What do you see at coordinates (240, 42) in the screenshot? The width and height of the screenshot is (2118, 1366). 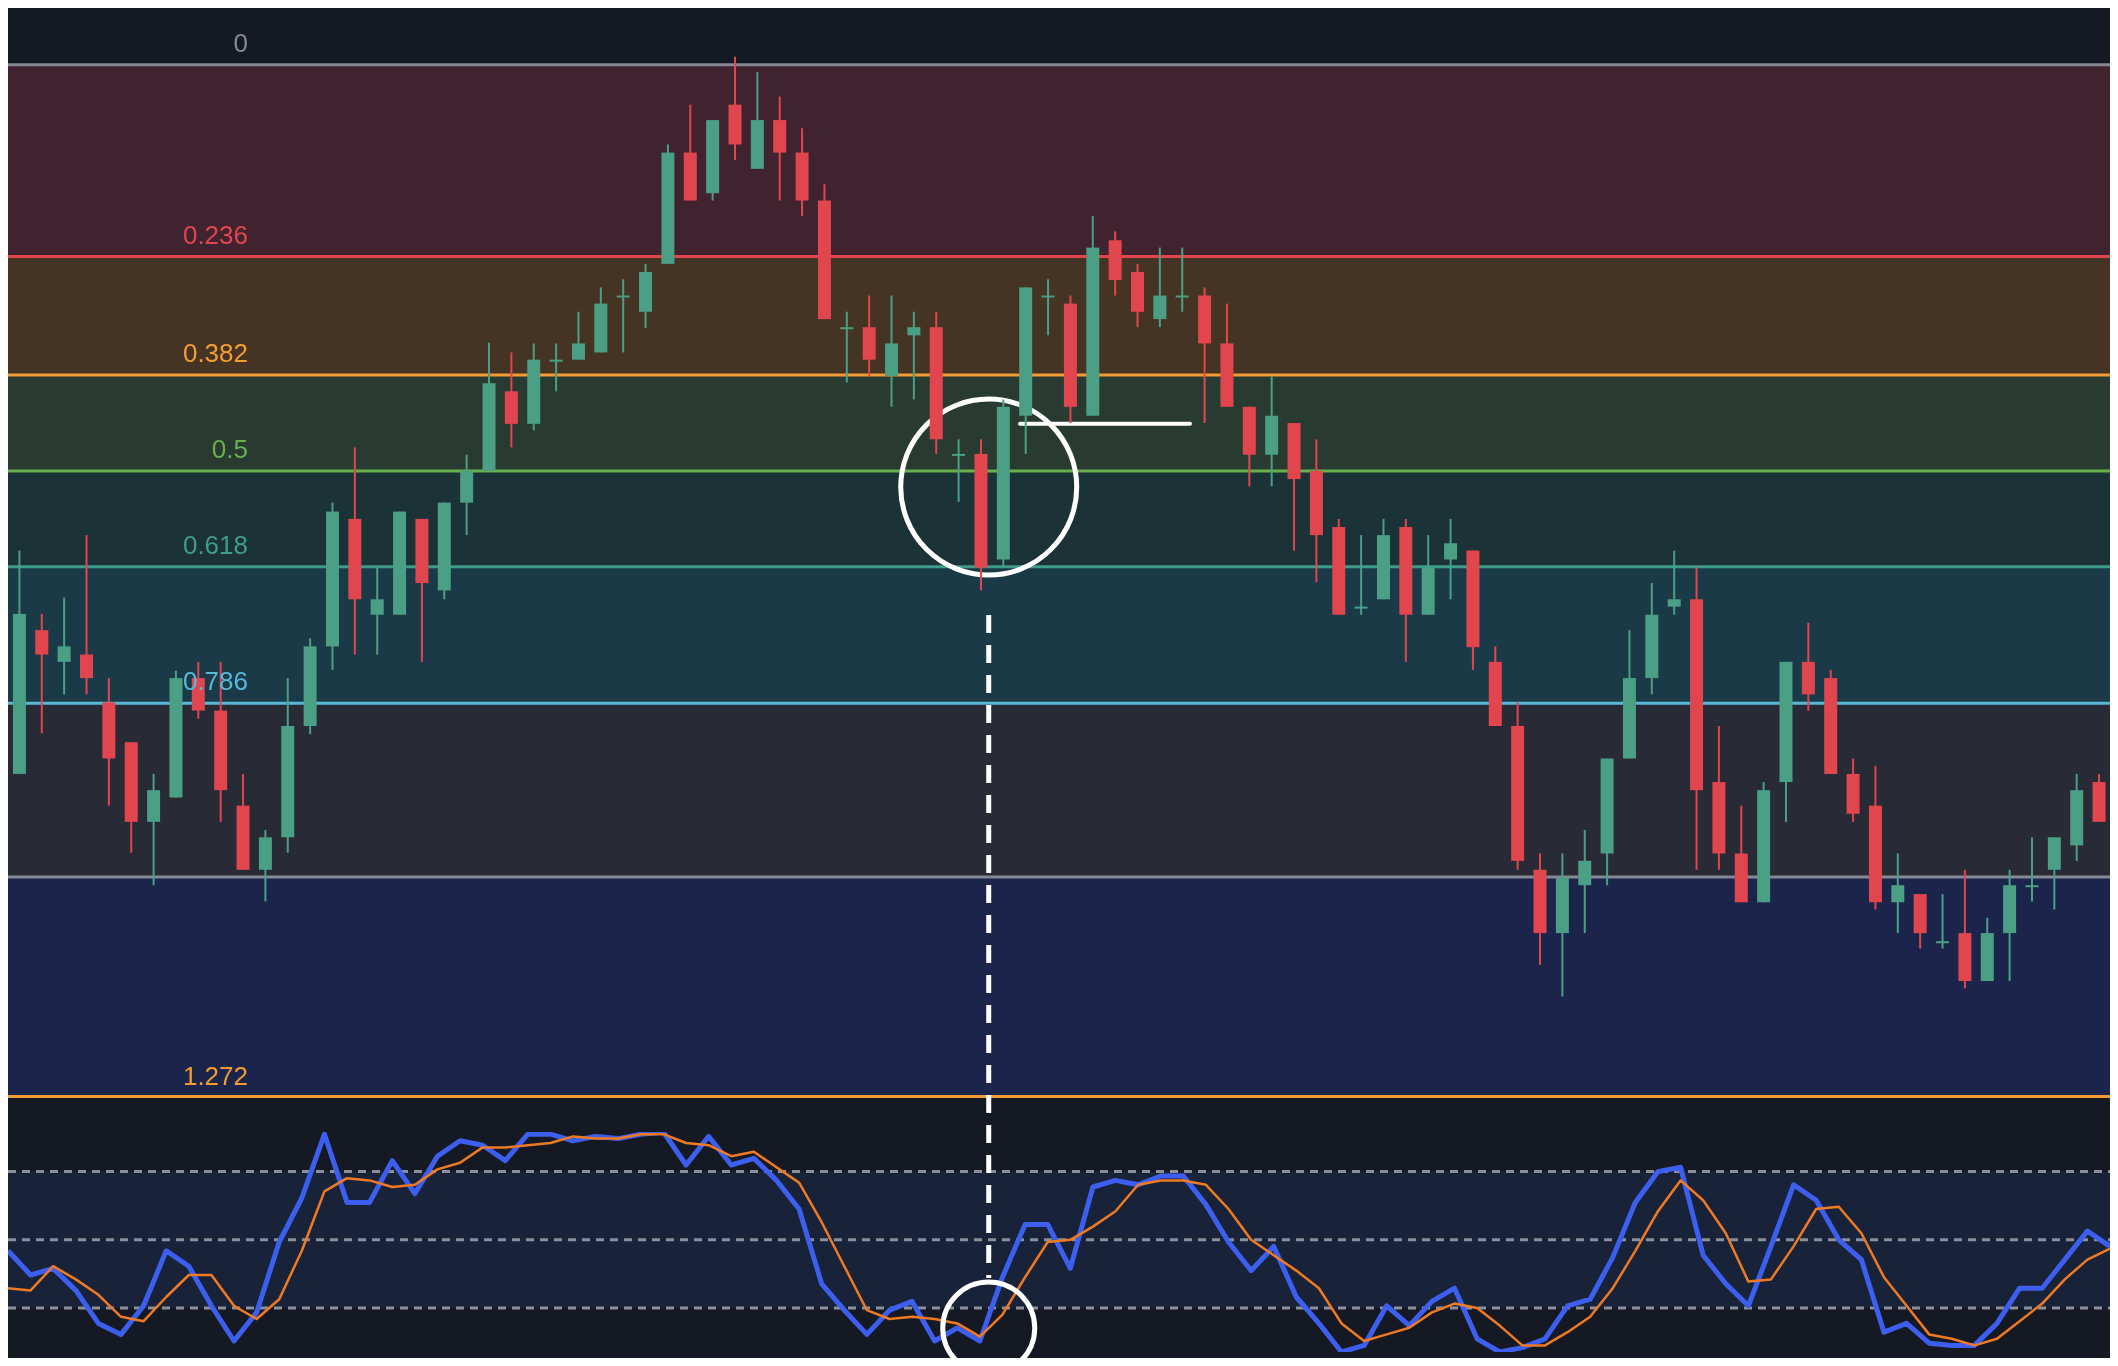 I see `y-tick-label: 0` at bounding box center [240, 42].